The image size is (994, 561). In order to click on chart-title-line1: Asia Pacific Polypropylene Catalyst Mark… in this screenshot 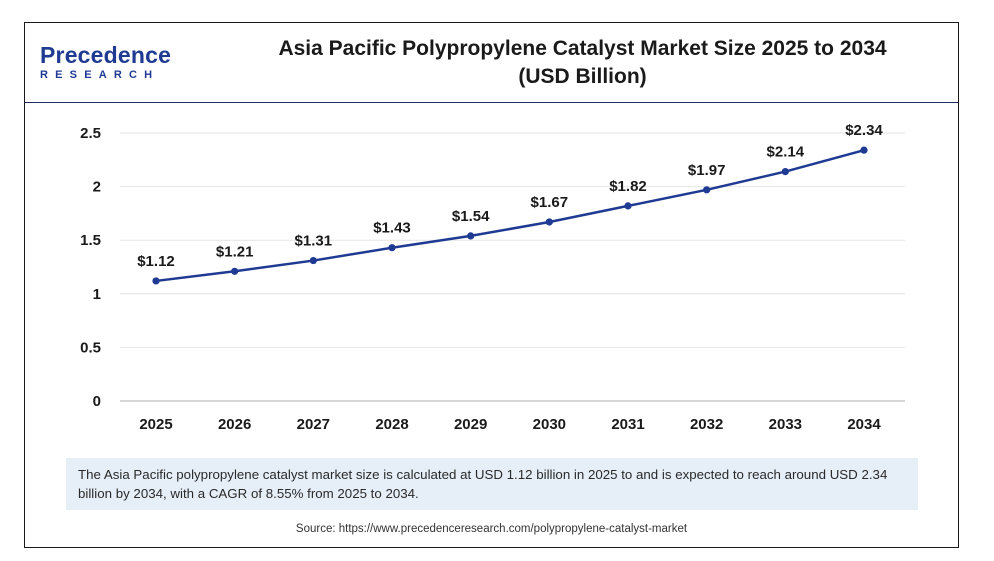, I will do `click(582, 48)`.